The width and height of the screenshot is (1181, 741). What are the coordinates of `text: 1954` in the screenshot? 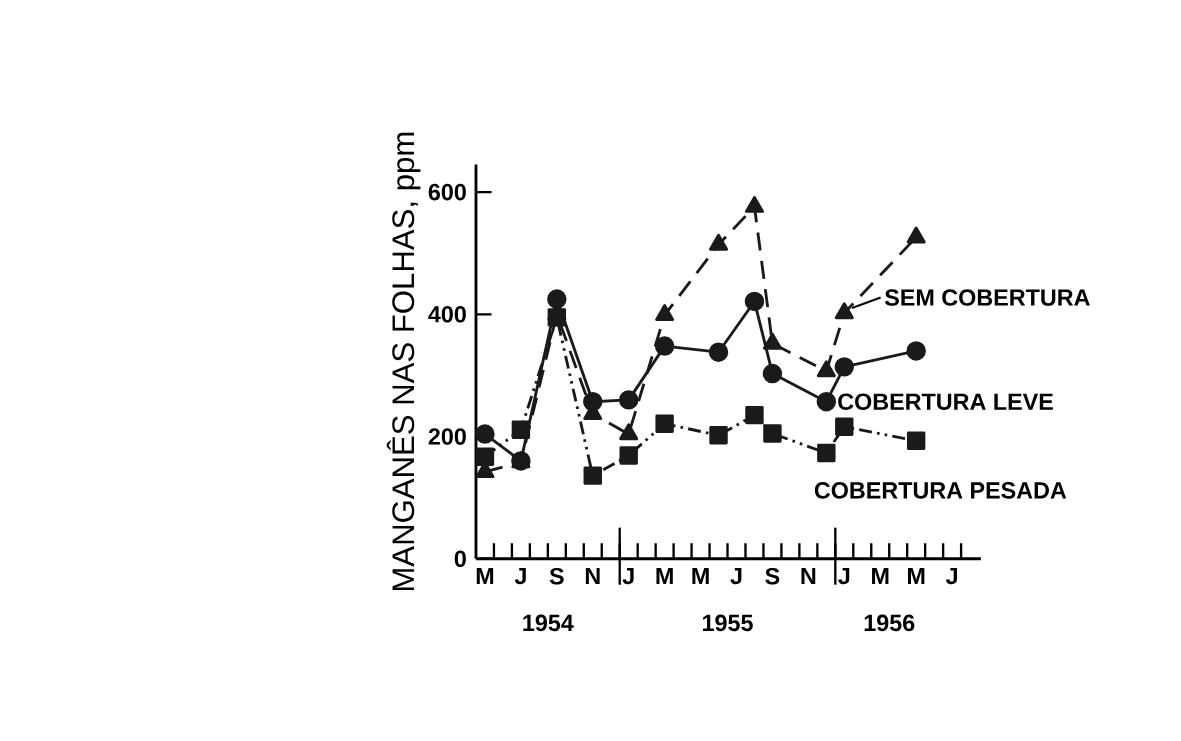 It's located at (548, 623).